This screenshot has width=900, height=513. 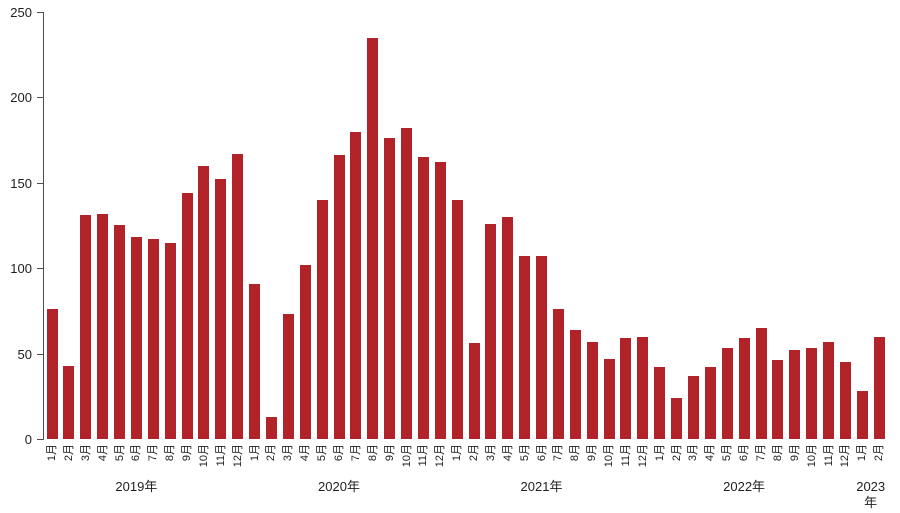 What do you see at coordinates (21, 268) in the screenshot?
I see `y-tick-label: 100` at bounding box center [21, 268].